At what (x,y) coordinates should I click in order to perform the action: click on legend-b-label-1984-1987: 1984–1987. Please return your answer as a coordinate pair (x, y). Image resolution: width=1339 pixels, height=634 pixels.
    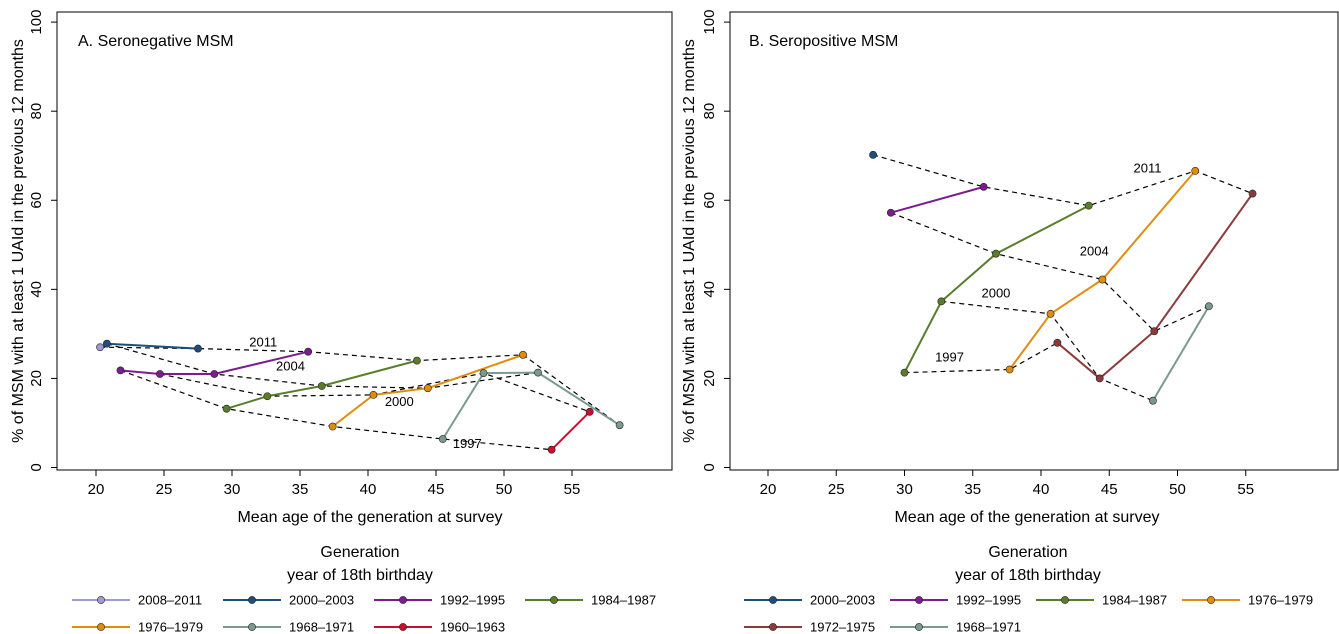
    Looking at the image, I should click on (1134, 600).